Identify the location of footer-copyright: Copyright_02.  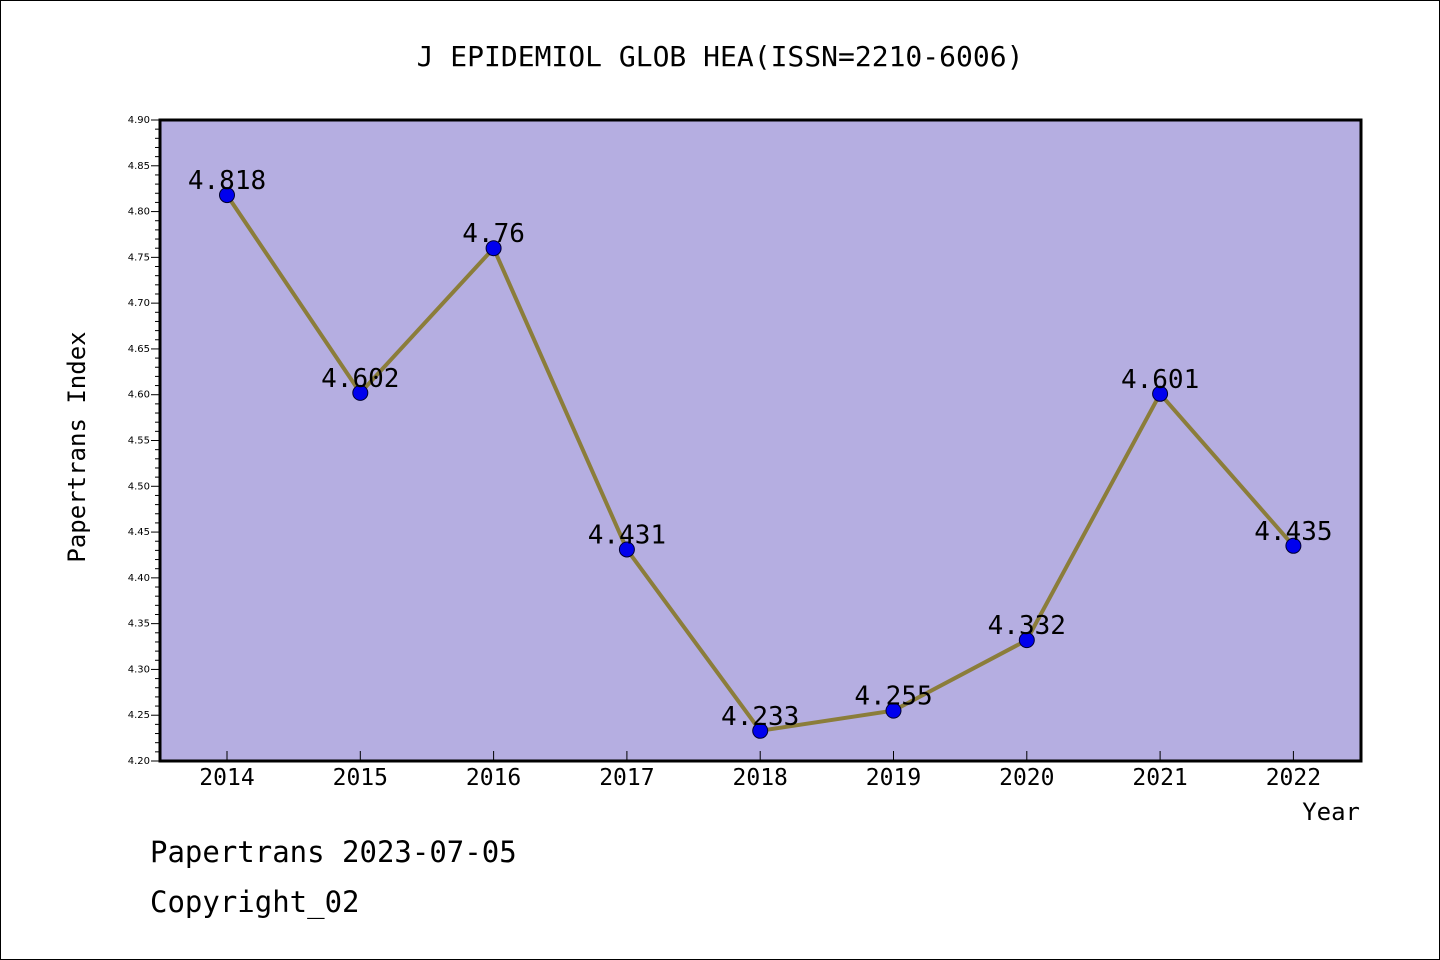
(255, 902).